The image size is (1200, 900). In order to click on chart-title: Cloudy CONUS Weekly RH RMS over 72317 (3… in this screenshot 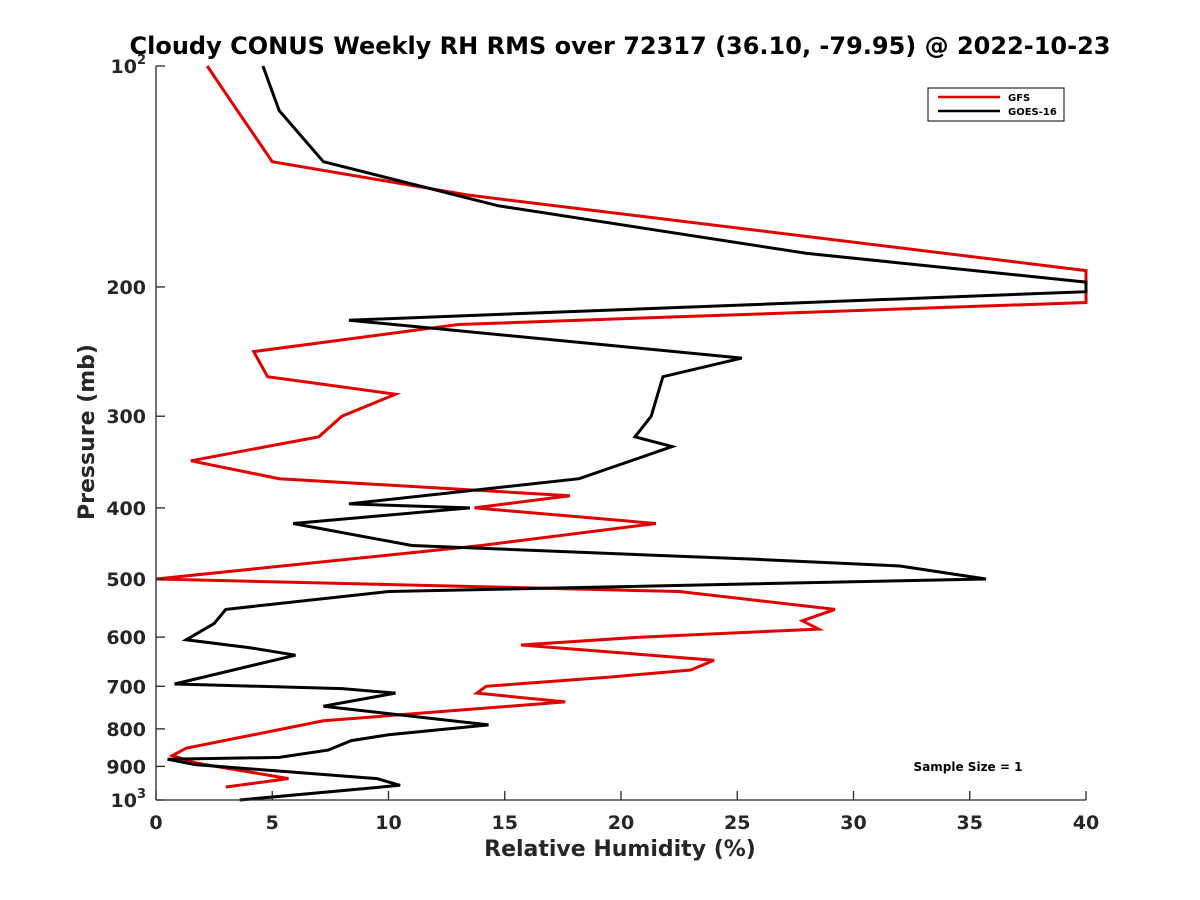, I will do `click(620, 46)`.